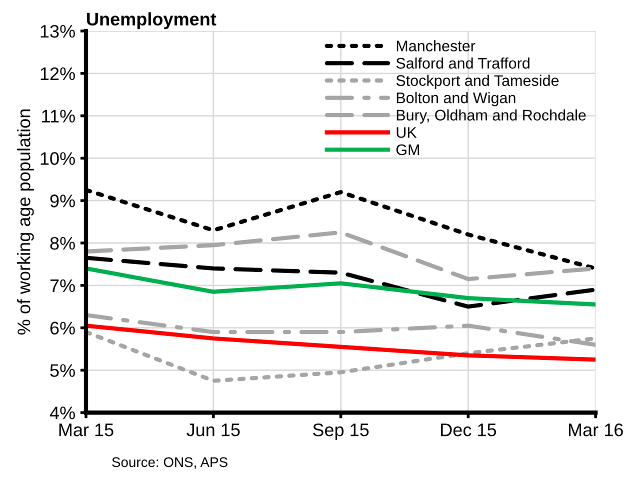 This screenshot has width=637, height=477. What do you see at coordinates (86, 430) in the screenshot?
I see `x-tick-label: Mar 15` at bounding box center [86, 430].